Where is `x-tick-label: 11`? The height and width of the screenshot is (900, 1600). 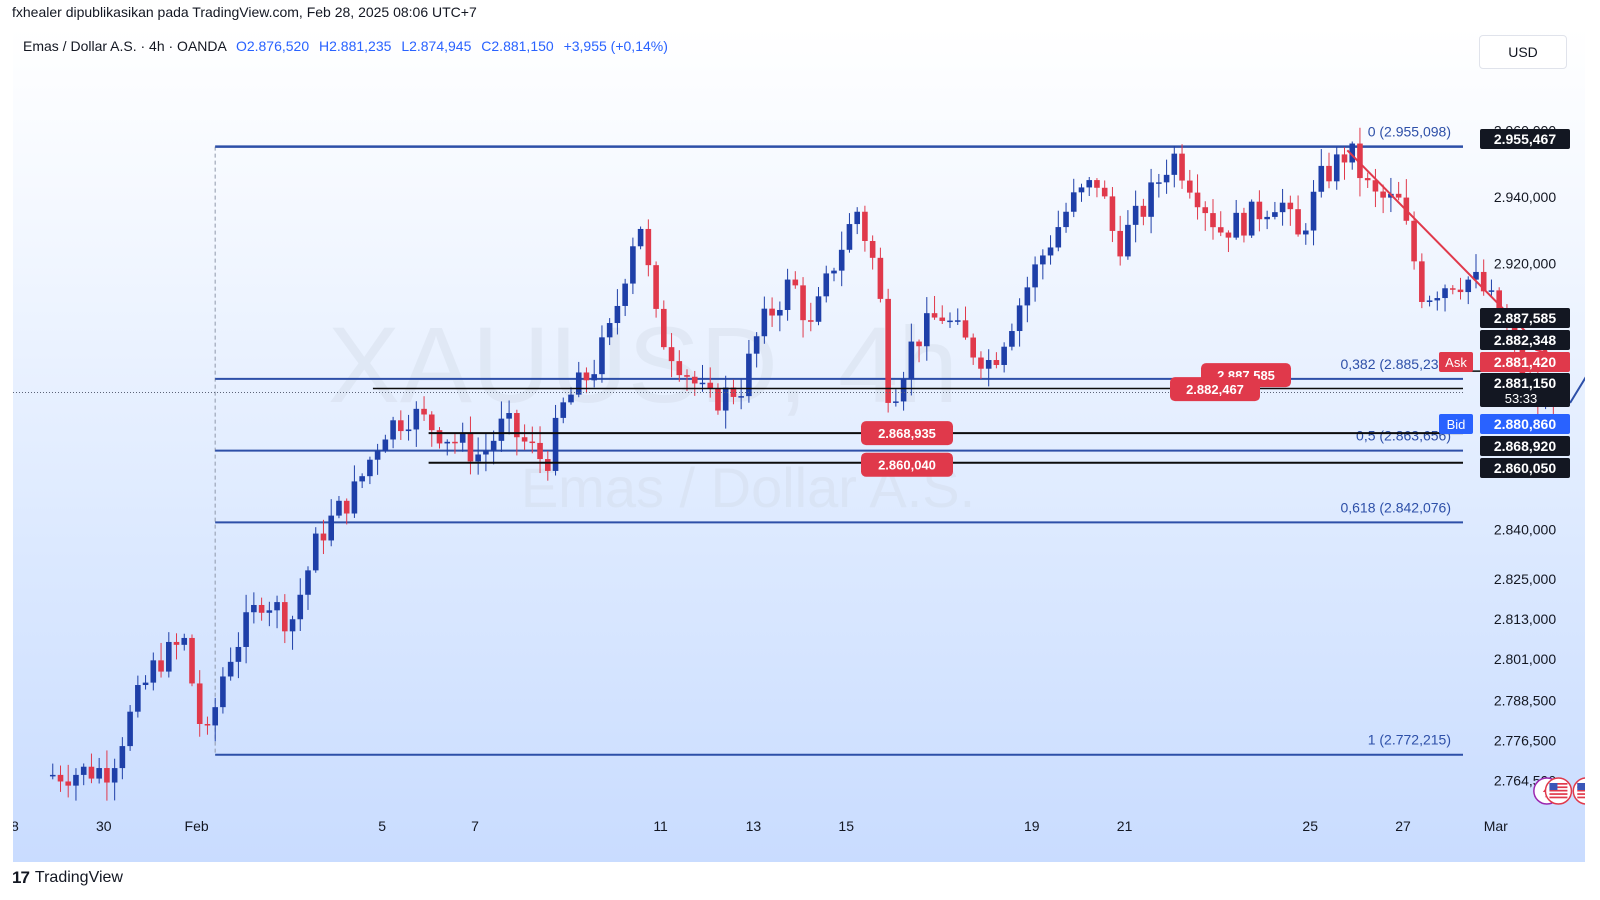 x-tick-label: 11 is located at coordinates (660, 826).